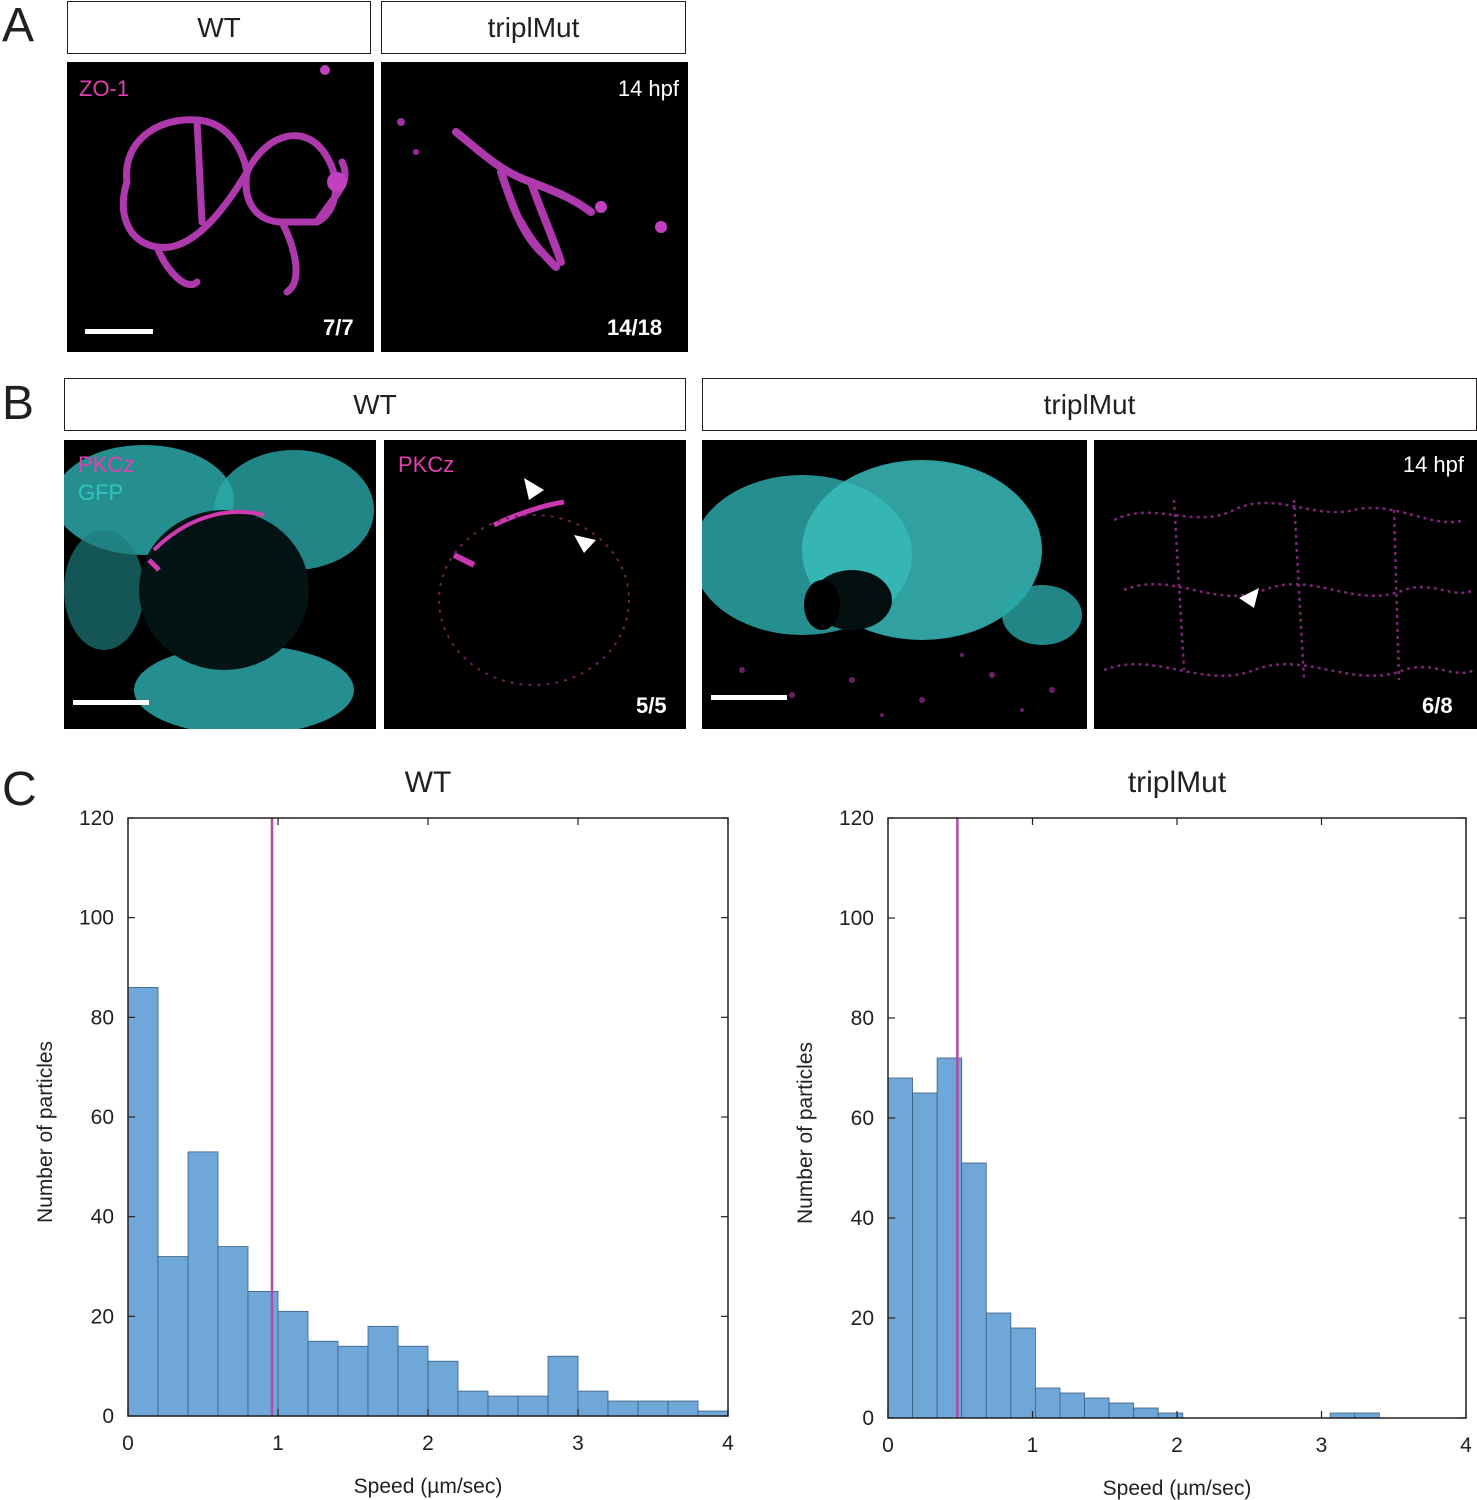 This screenshot has width=1477, height=1500. Describe the element at coordinates (1089, 404) in the screenshot. I see `panel-b-header-triplmut: triplMut` at that location.